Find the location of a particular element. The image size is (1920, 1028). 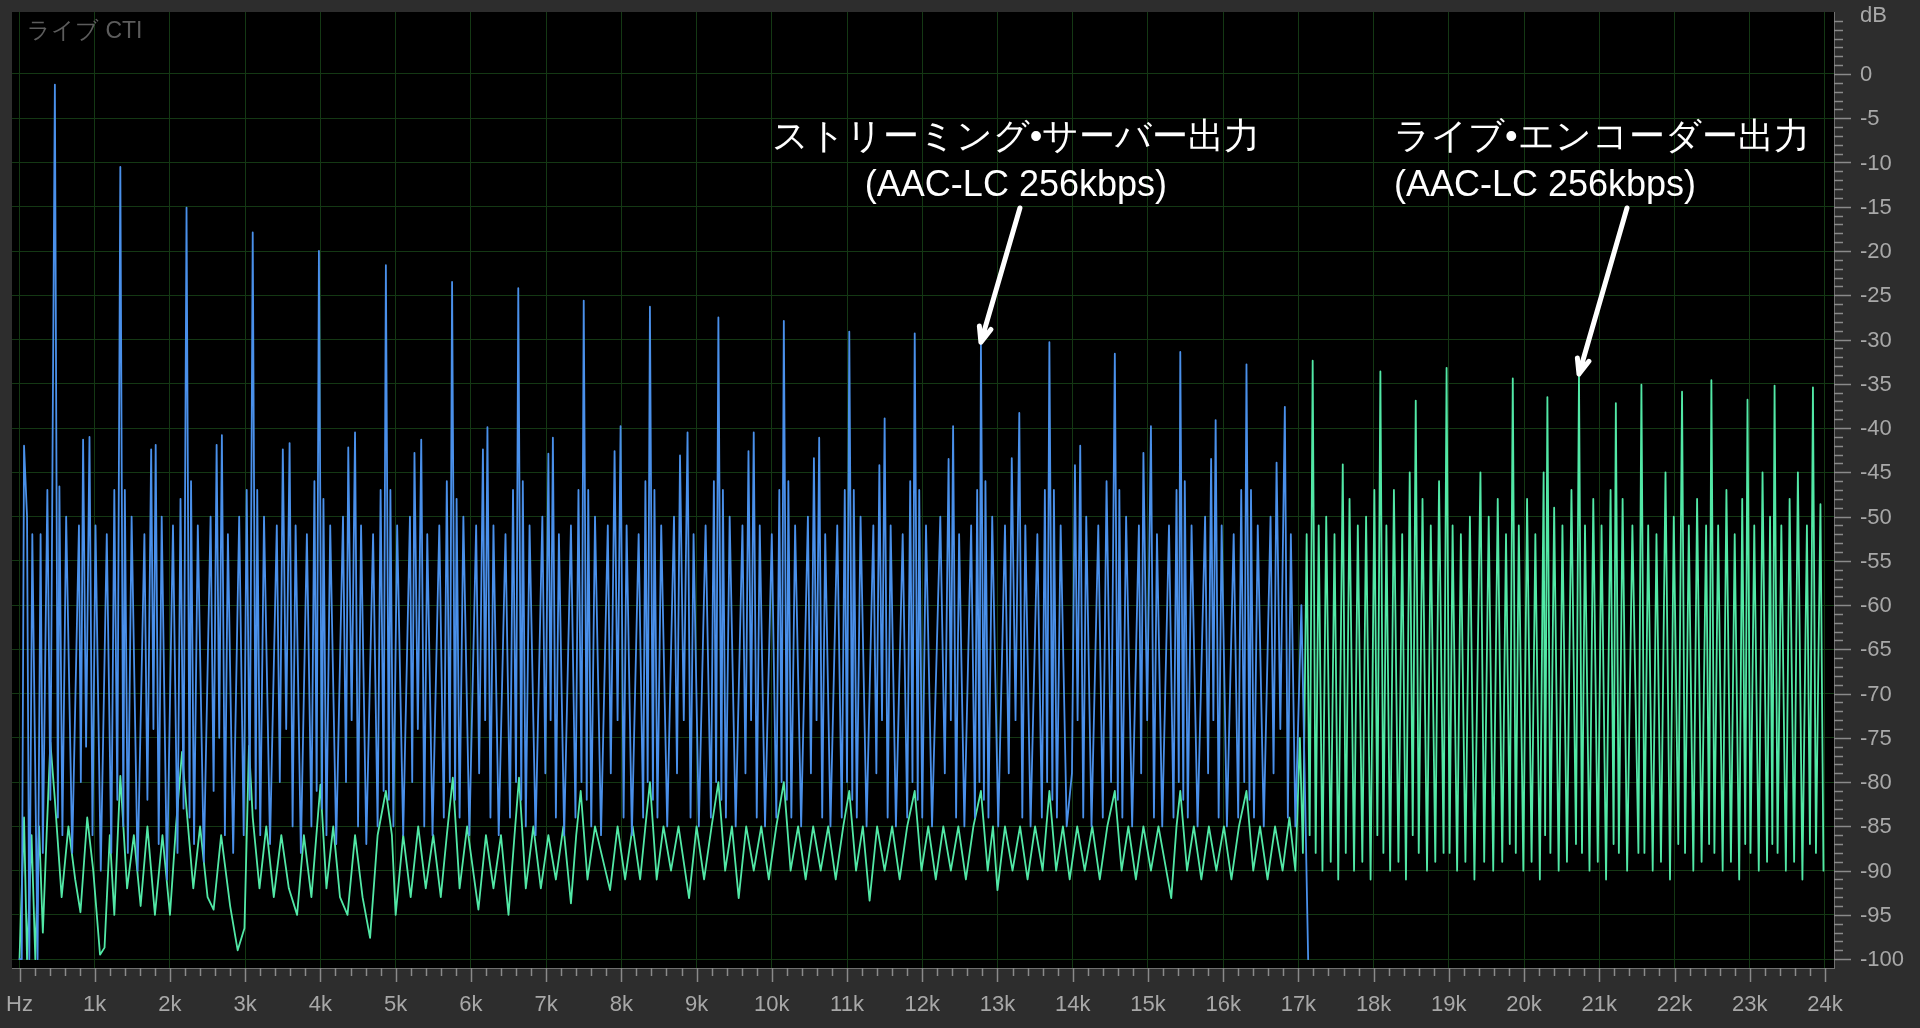

x-tick-label: 2k is located at coordinates (170, 1004).